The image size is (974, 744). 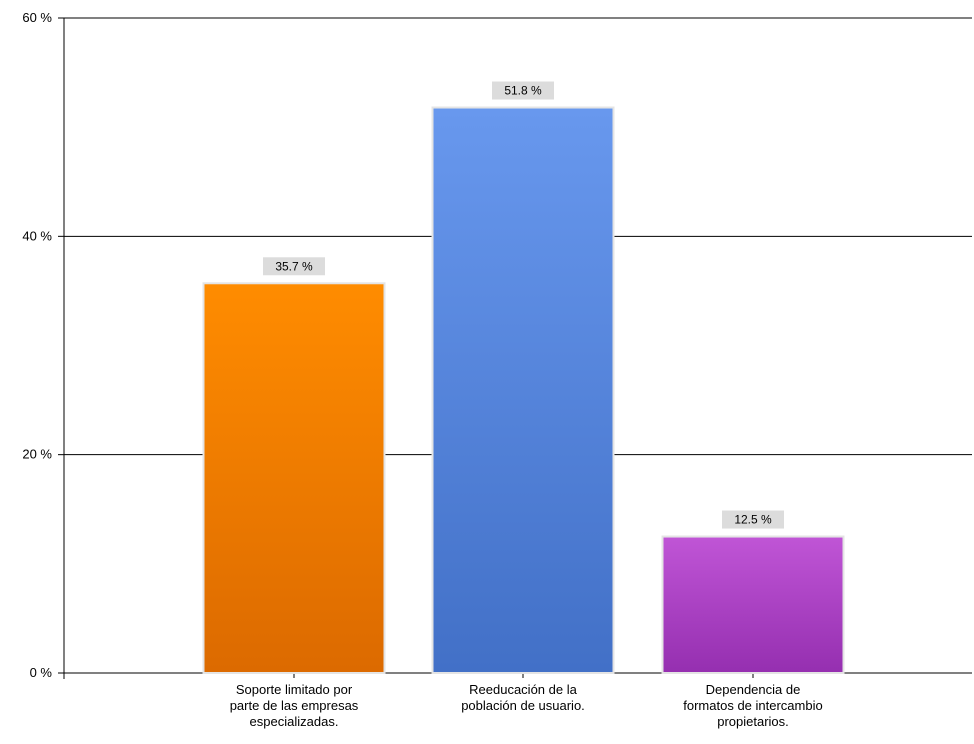 I want to click on y-tick-label: 20 %, so click(x=37, y=454).